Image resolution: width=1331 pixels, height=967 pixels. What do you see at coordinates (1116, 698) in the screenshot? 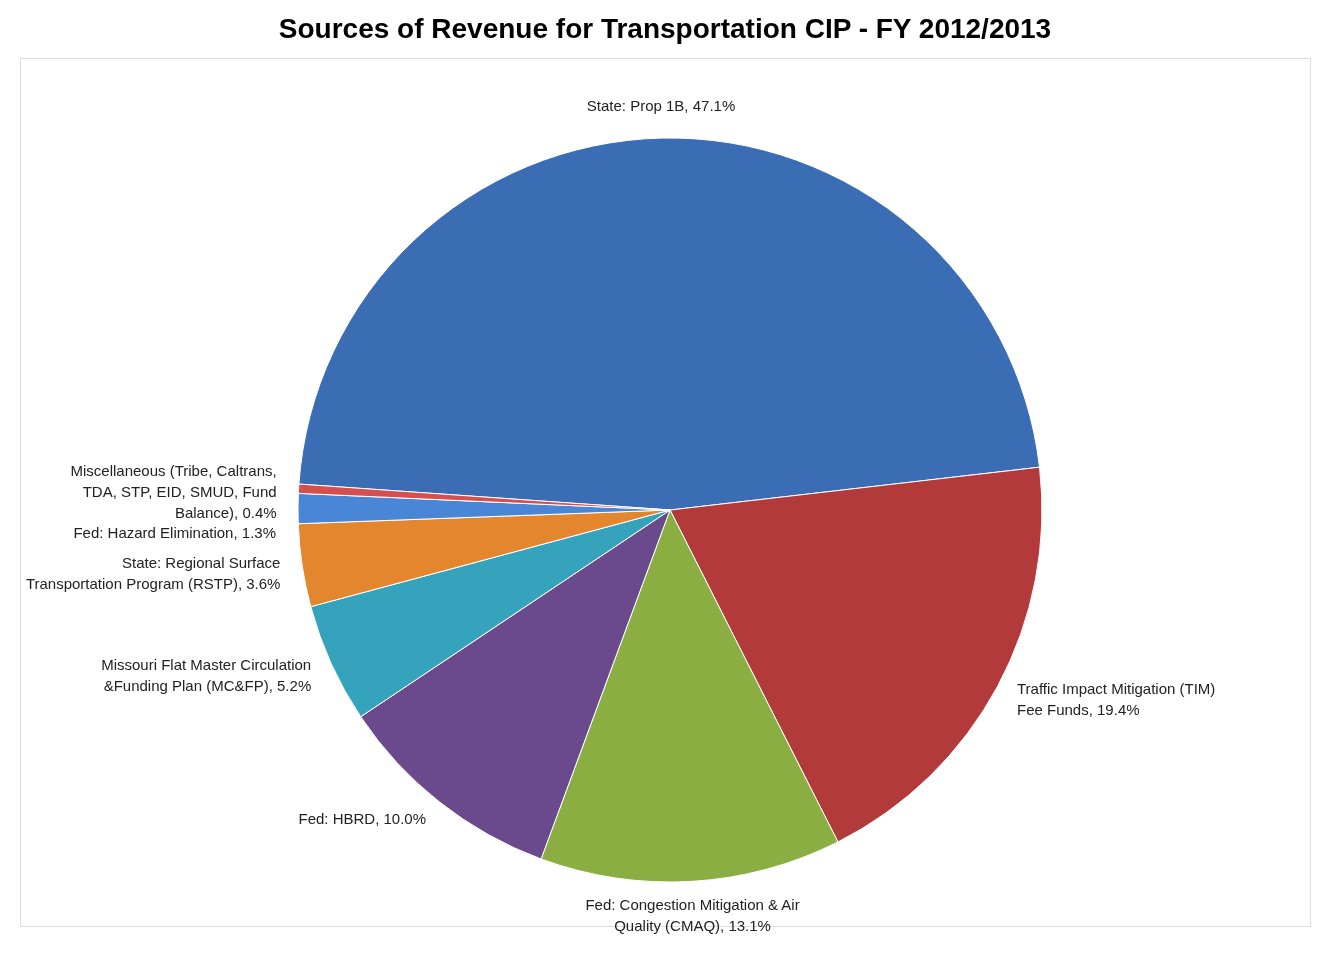
I see `slice-label: Traffic Impact Mitigation (TIM) Fee Funds, 19.4%` at bounding box center [1116, 698].